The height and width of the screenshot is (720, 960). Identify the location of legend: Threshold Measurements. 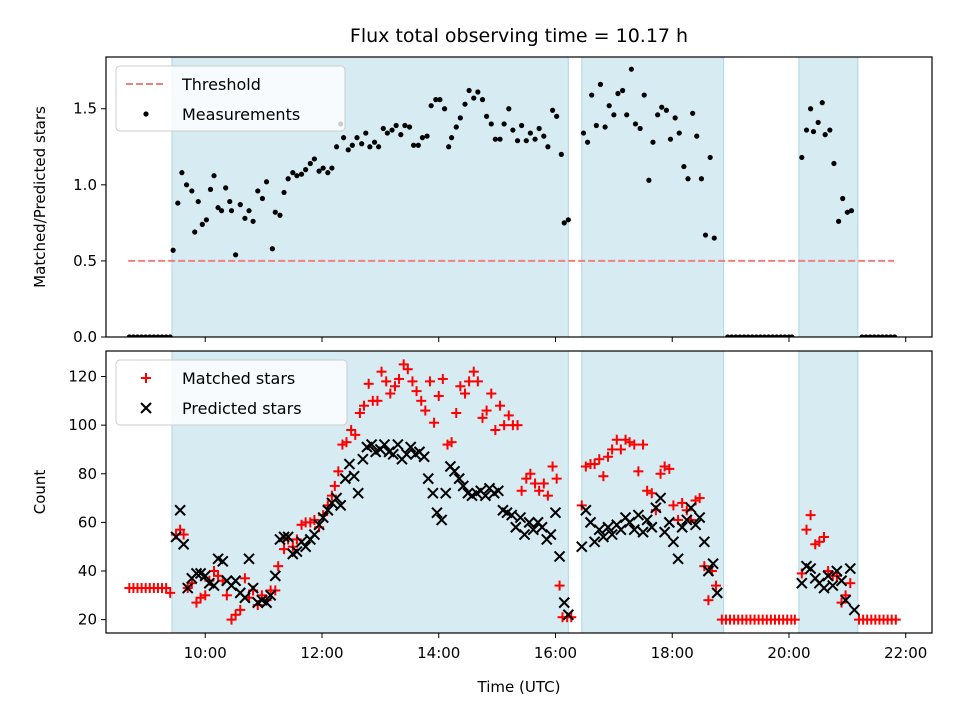
(230, 98).